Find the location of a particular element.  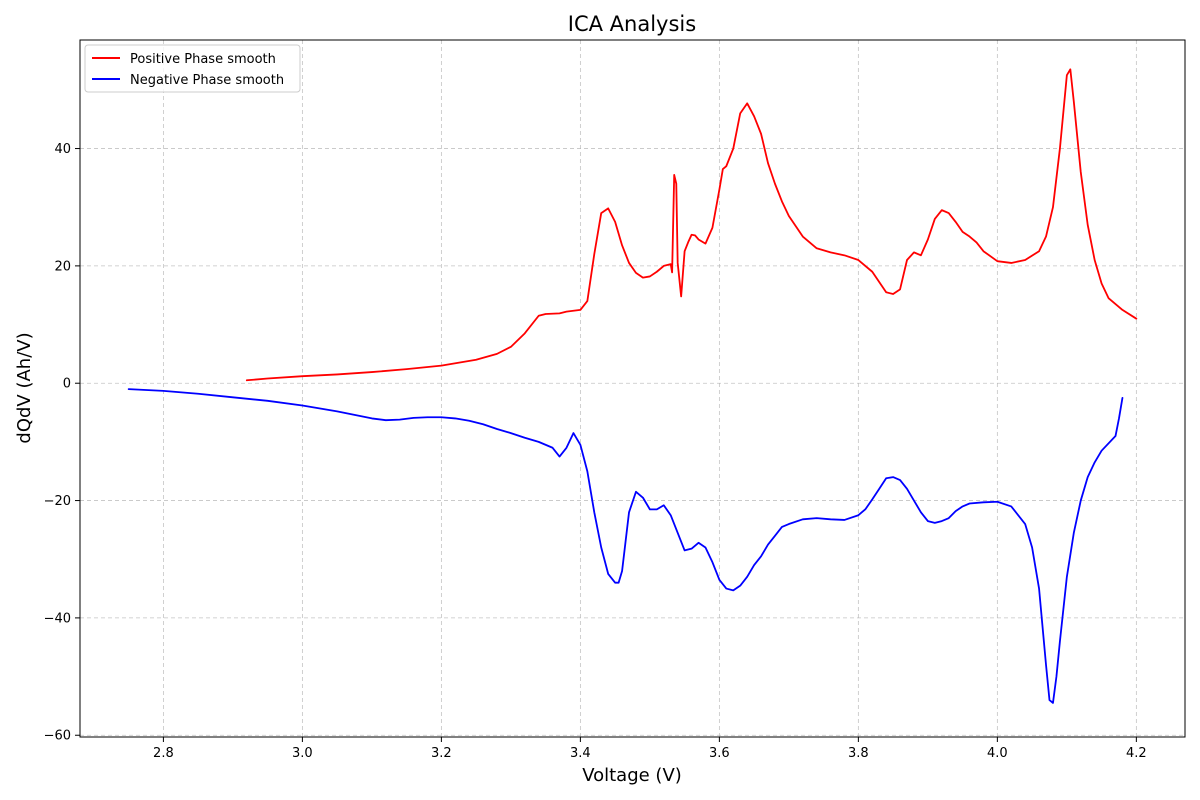

x-tick-label: 3.6 is located at coordinates (719, 753).